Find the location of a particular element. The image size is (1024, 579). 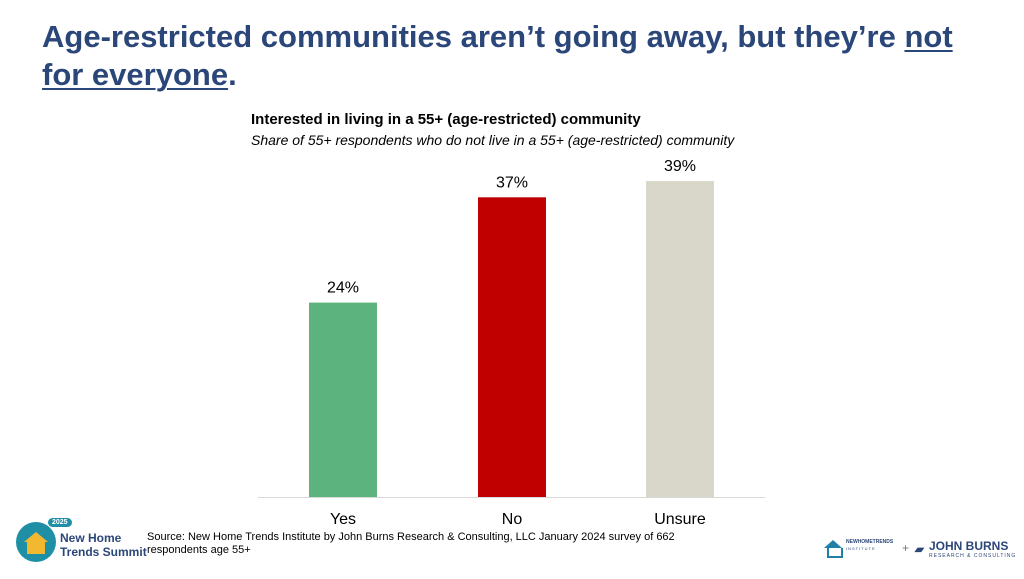

bar-no is located at coordinates (512, 347).